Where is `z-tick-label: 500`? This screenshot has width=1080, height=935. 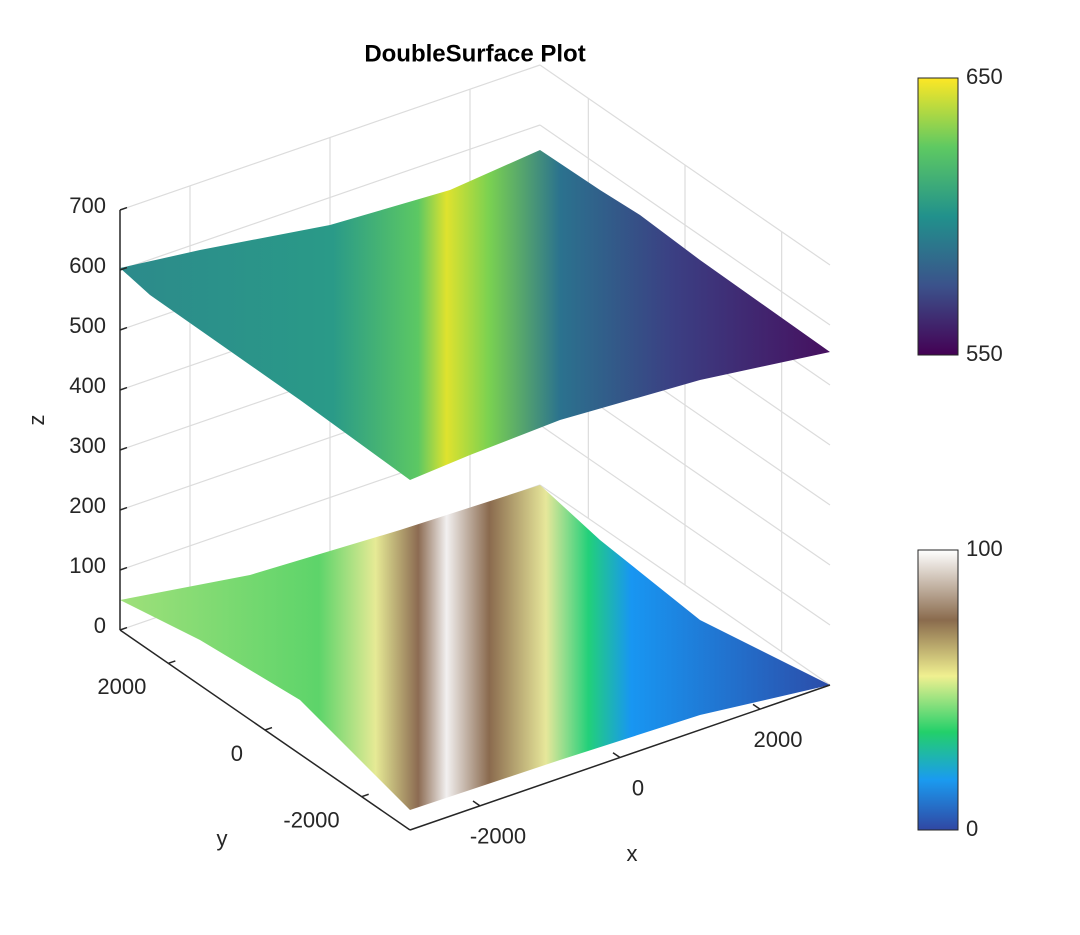
z-tick-label: 500 is located at coordinates (87, 325).